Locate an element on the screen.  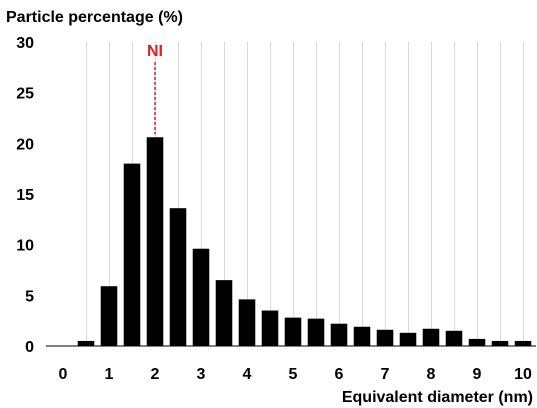
y-axis-title: Particle percentage (%) is located at coordinates (94, 17).